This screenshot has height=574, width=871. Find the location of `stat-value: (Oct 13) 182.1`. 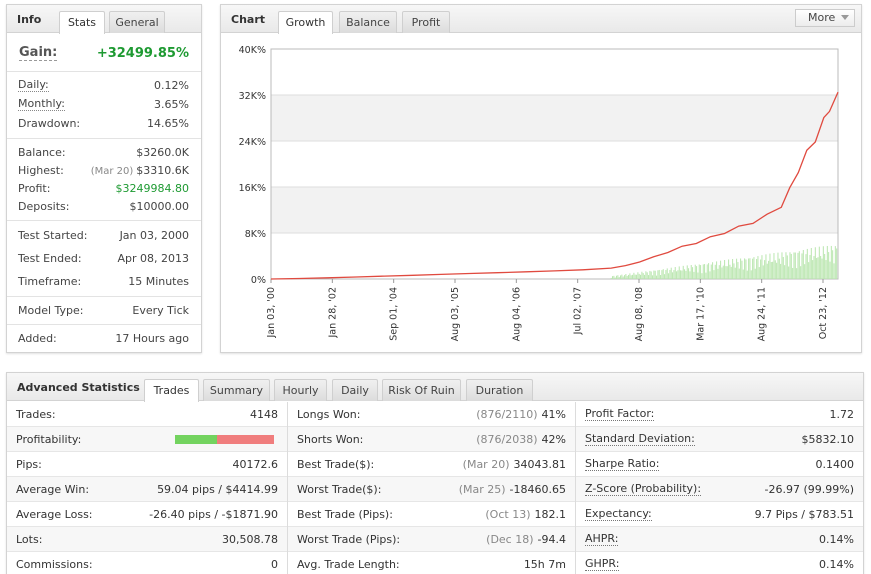

stat-value: (Oct 13) 182.1 is located at coordinates (525, 514).